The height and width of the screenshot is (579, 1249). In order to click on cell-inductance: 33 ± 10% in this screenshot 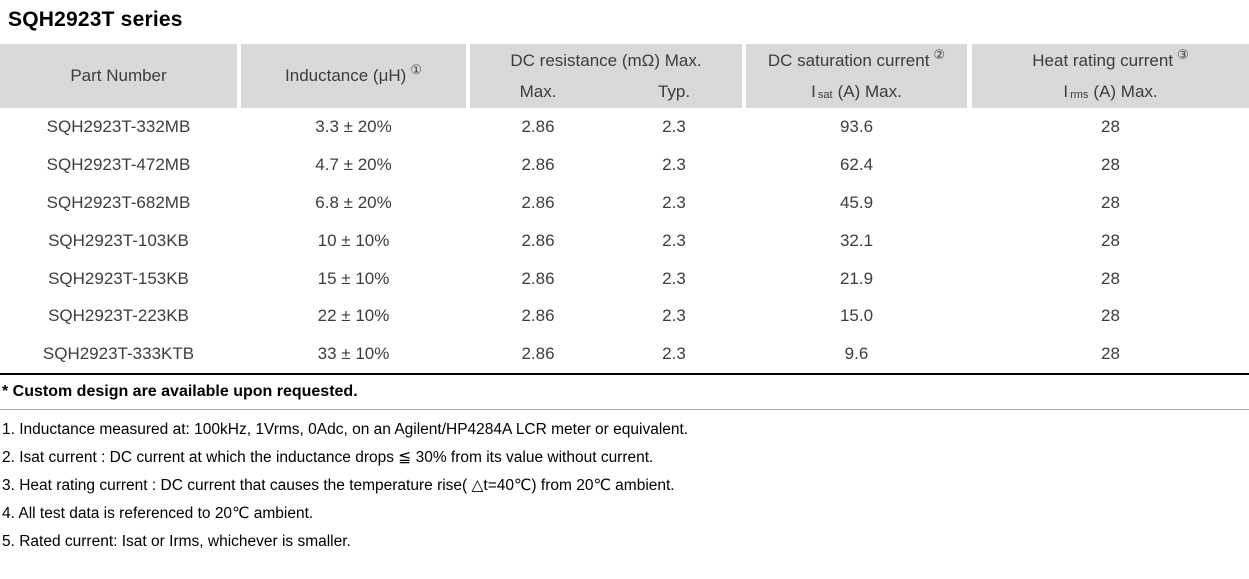, I will do `click(353, 354)`.